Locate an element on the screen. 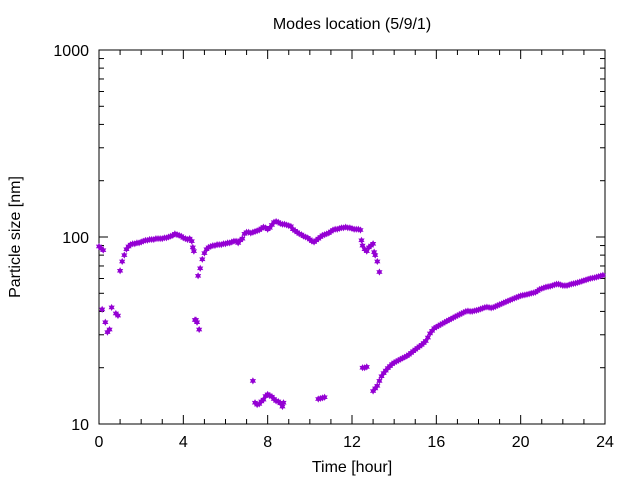 Image resolution: width=640 pixels, height=480 pixels. x-tick-label: 12 is located at coordinates (352, 442).